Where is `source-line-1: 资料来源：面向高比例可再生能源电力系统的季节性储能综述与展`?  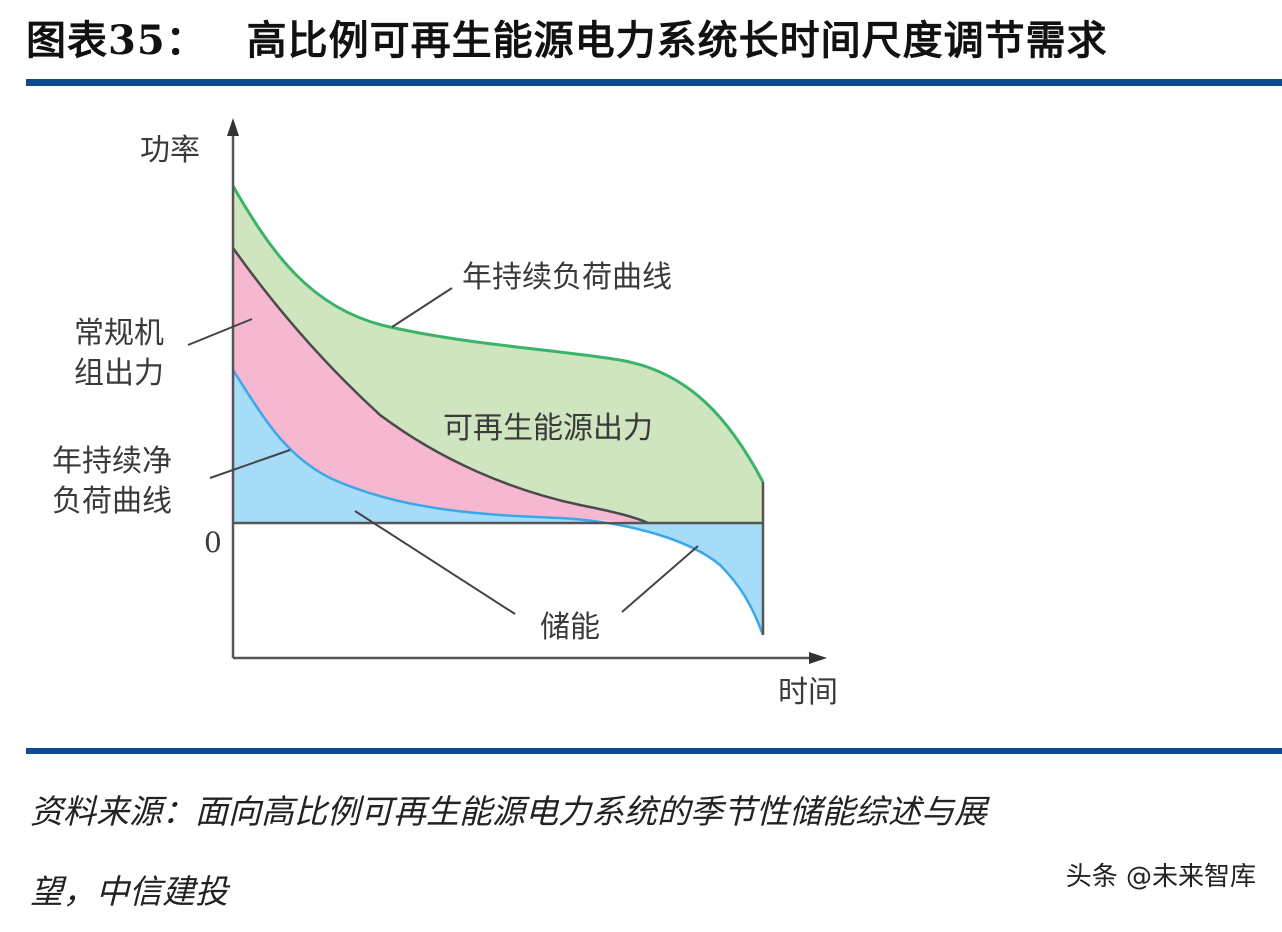
source-line-1: 资料来源：面向高比例可再生能源电力系统的季节性储能综述与展 is located at coordinates (508, 811).